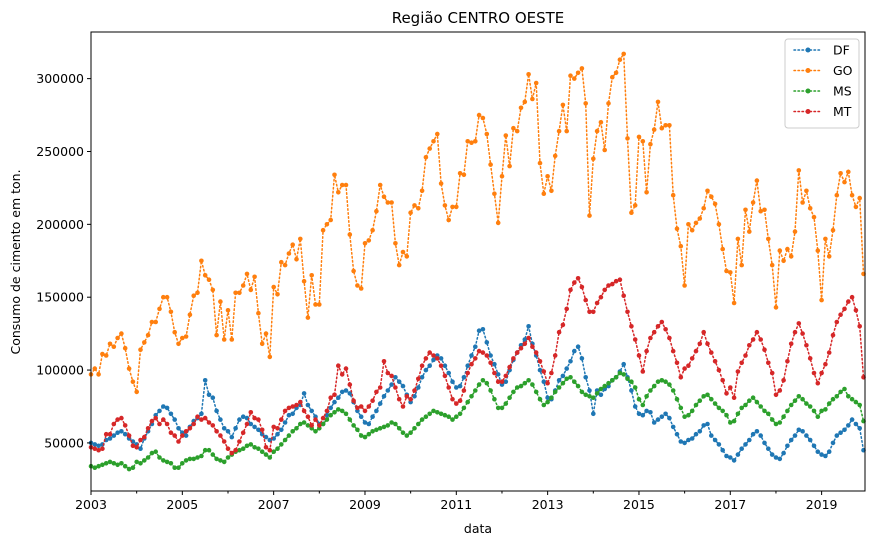 This screenshot has height=547, width=876. I want to click on x-tick-label: 2017, so click(730, 504).